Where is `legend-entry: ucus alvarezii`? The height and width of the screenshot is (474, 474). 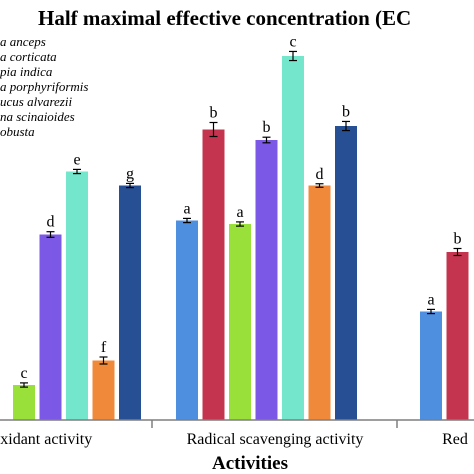 legend-entry: ucus alvarezii is located at coordinates (36, 101).